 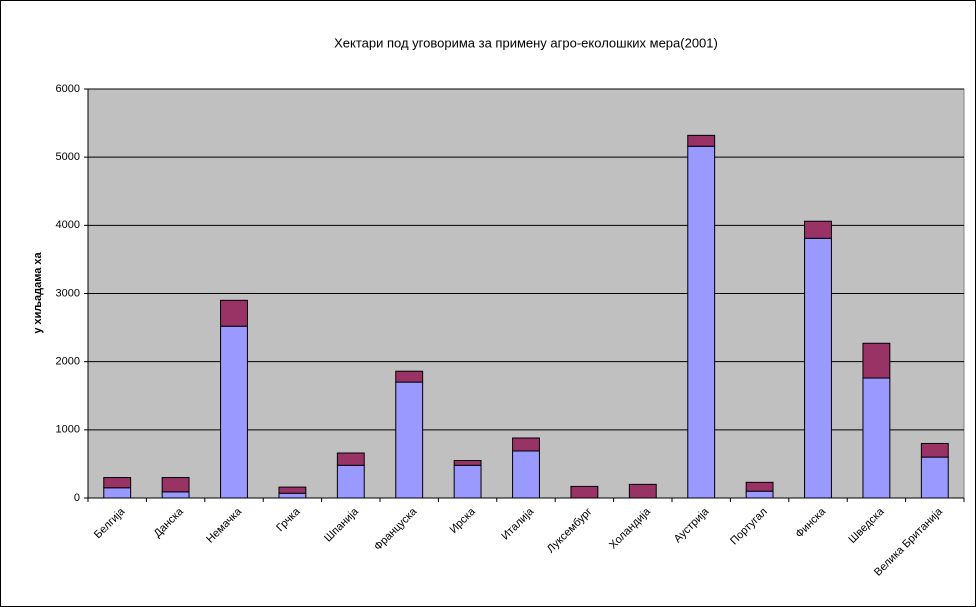 What do you see at coordinates (68, 157) in the screenshot?
I see `y-tick-label: 5000` at bounding box center [68, 157].